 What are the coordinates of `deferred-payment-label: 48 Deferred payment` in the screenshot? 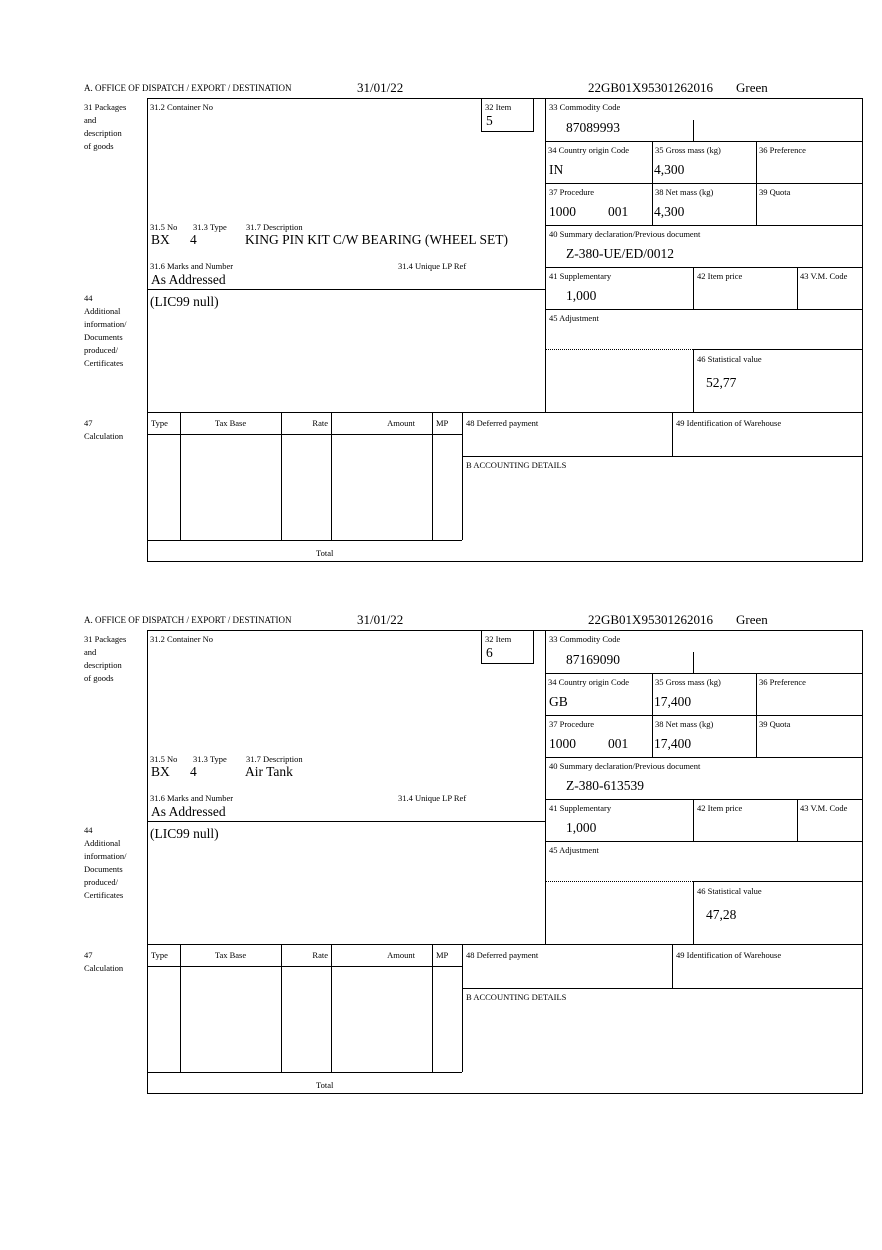 It's located at (502, 955).